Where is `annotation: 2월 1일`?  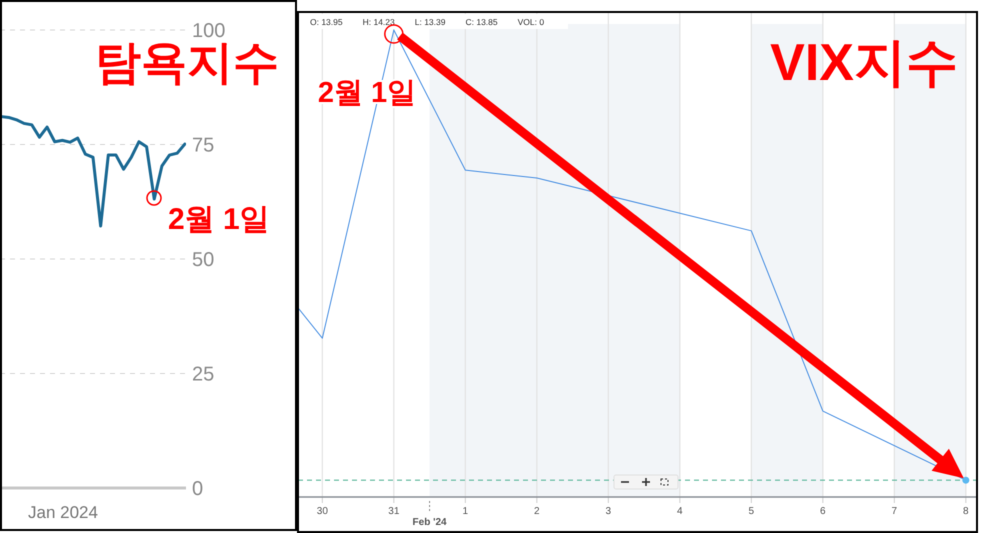 annotation: 2월 1일 is located at coordinates (219, 219).